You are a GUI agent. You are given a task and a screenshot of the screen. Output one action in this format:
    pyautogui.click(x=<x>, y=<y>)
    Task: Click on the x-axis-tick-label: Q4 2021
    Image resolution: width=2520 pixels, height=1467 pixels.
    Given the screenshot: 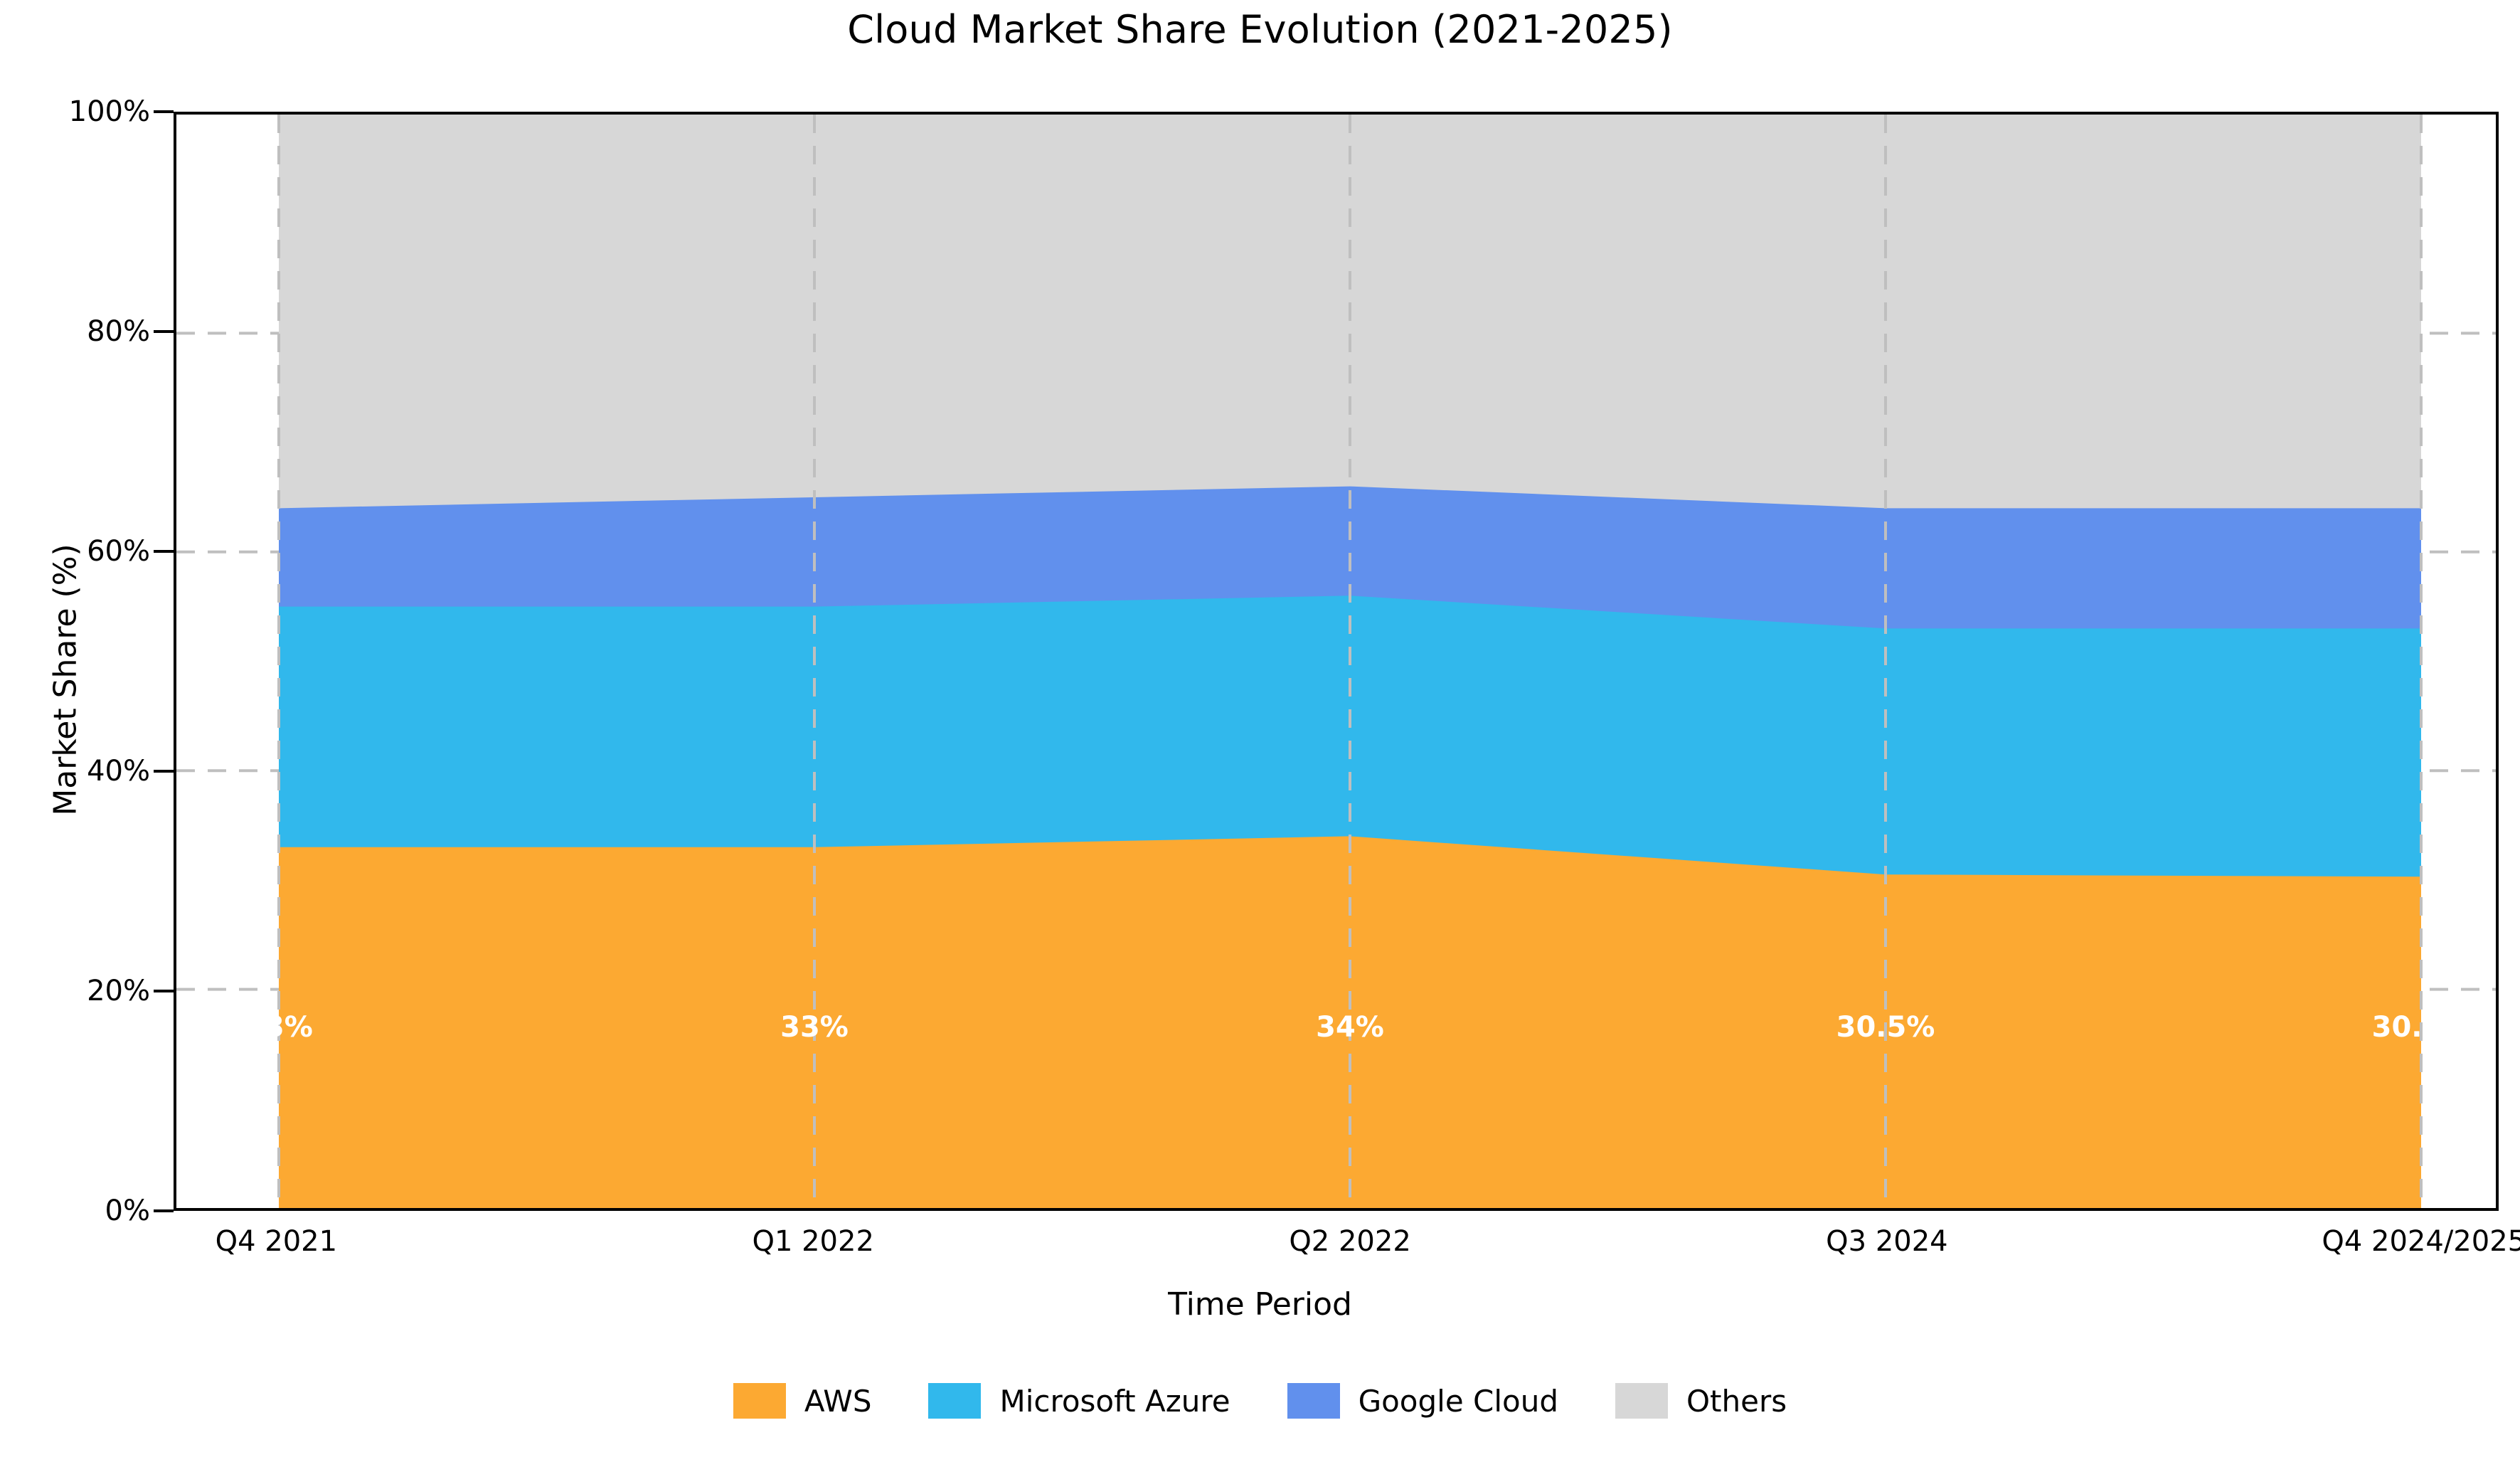 What is the action you would take?
    pyautogui.click(x=276, y=1241)
    